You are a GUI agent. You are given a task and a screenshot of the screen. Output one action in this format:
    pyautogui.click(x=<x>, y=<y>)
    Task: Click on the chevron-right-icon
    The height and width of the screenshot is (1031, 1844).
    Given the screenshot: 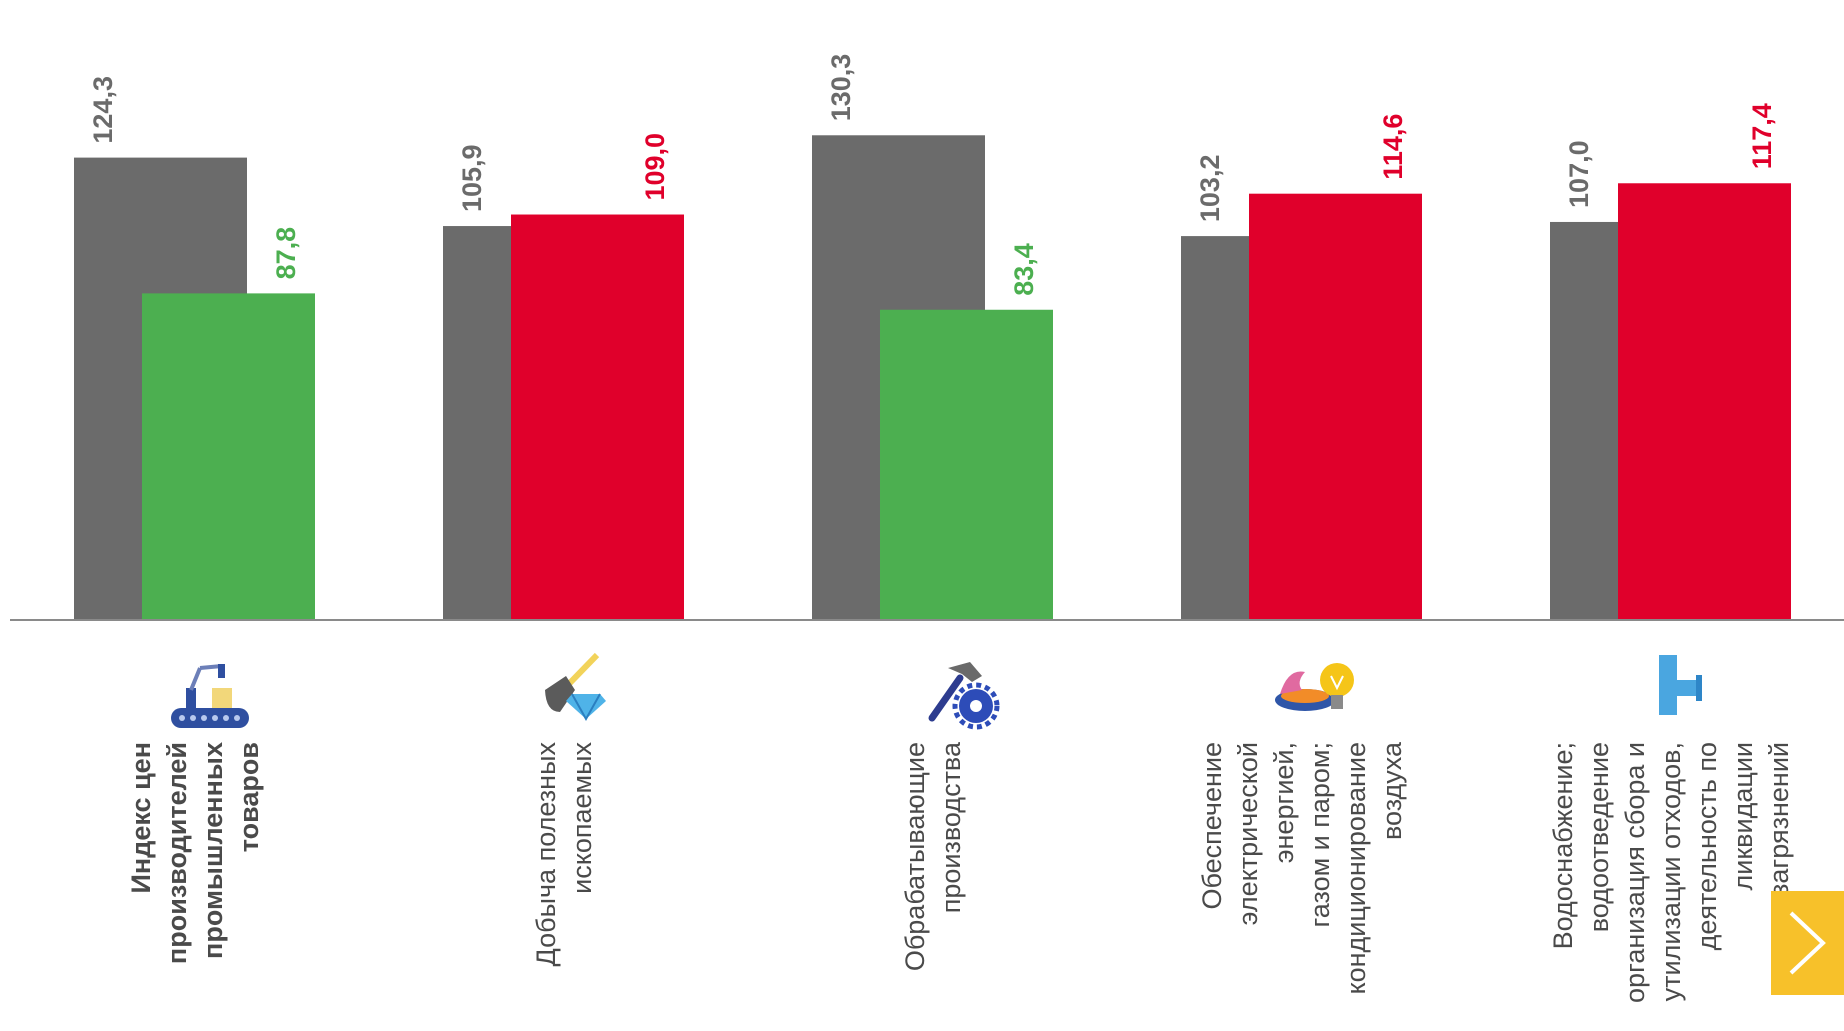 What is the action you would take?
    pyautogui.click(x=1807, y=943)
    